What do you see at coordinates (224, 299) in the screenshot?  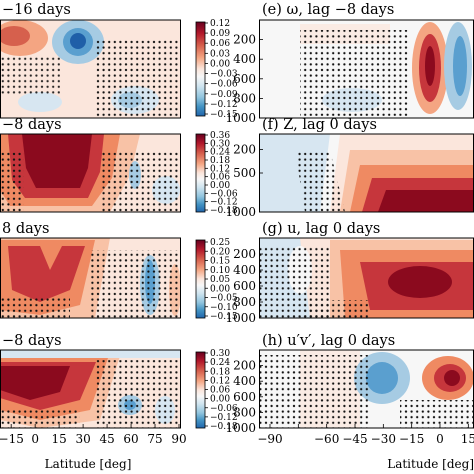 I see `colorbar-tick-label: −0.05` at bounding box center [224, 299].